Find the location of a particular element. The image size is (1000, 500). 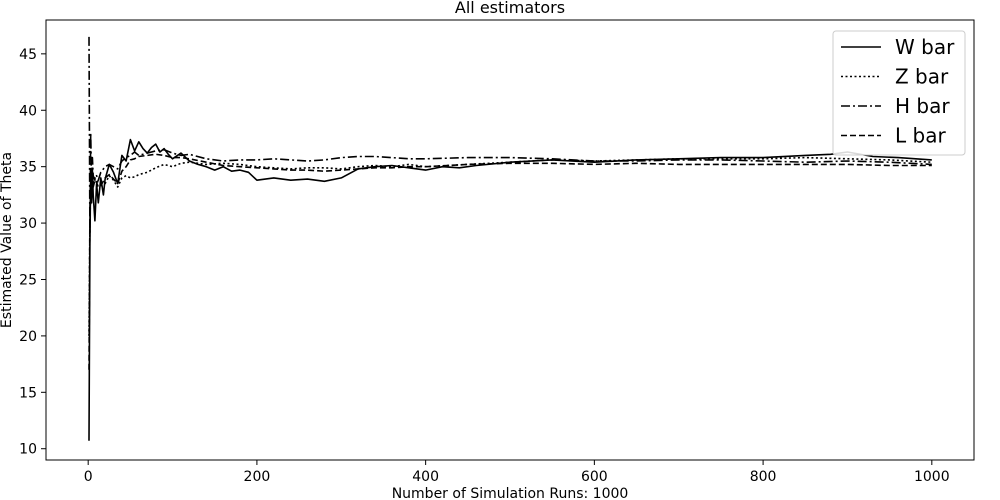

legend-label: Z bar is located at coordinates (922, 77).